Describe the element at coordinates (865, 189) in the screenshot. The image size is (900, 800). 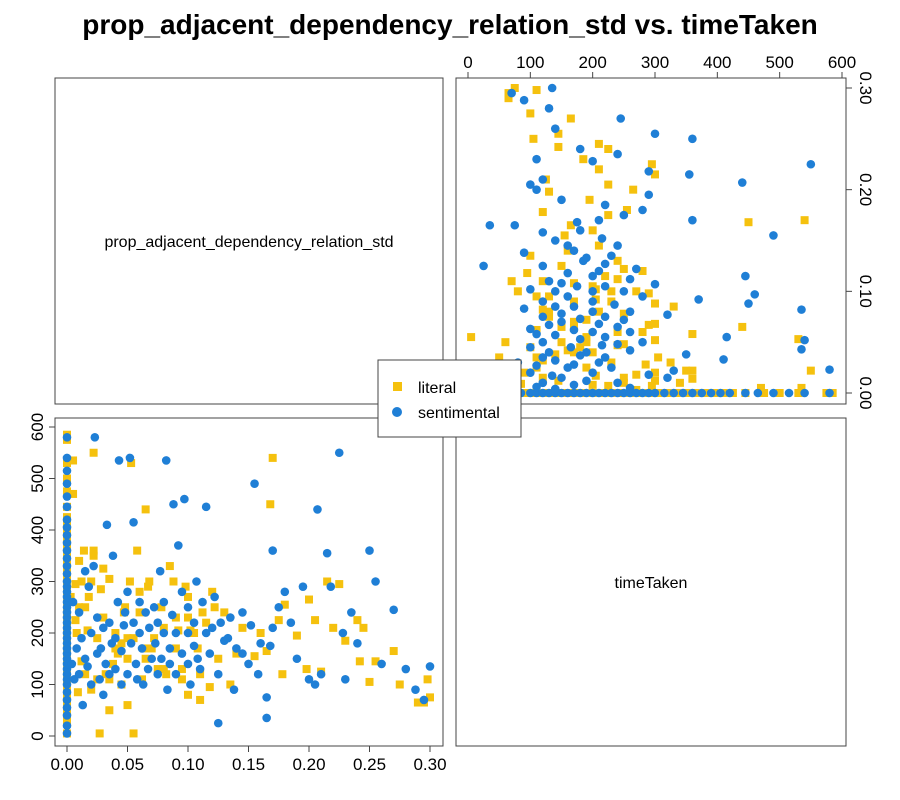
I see `right-axis-tick-label: 0.20` at that location.